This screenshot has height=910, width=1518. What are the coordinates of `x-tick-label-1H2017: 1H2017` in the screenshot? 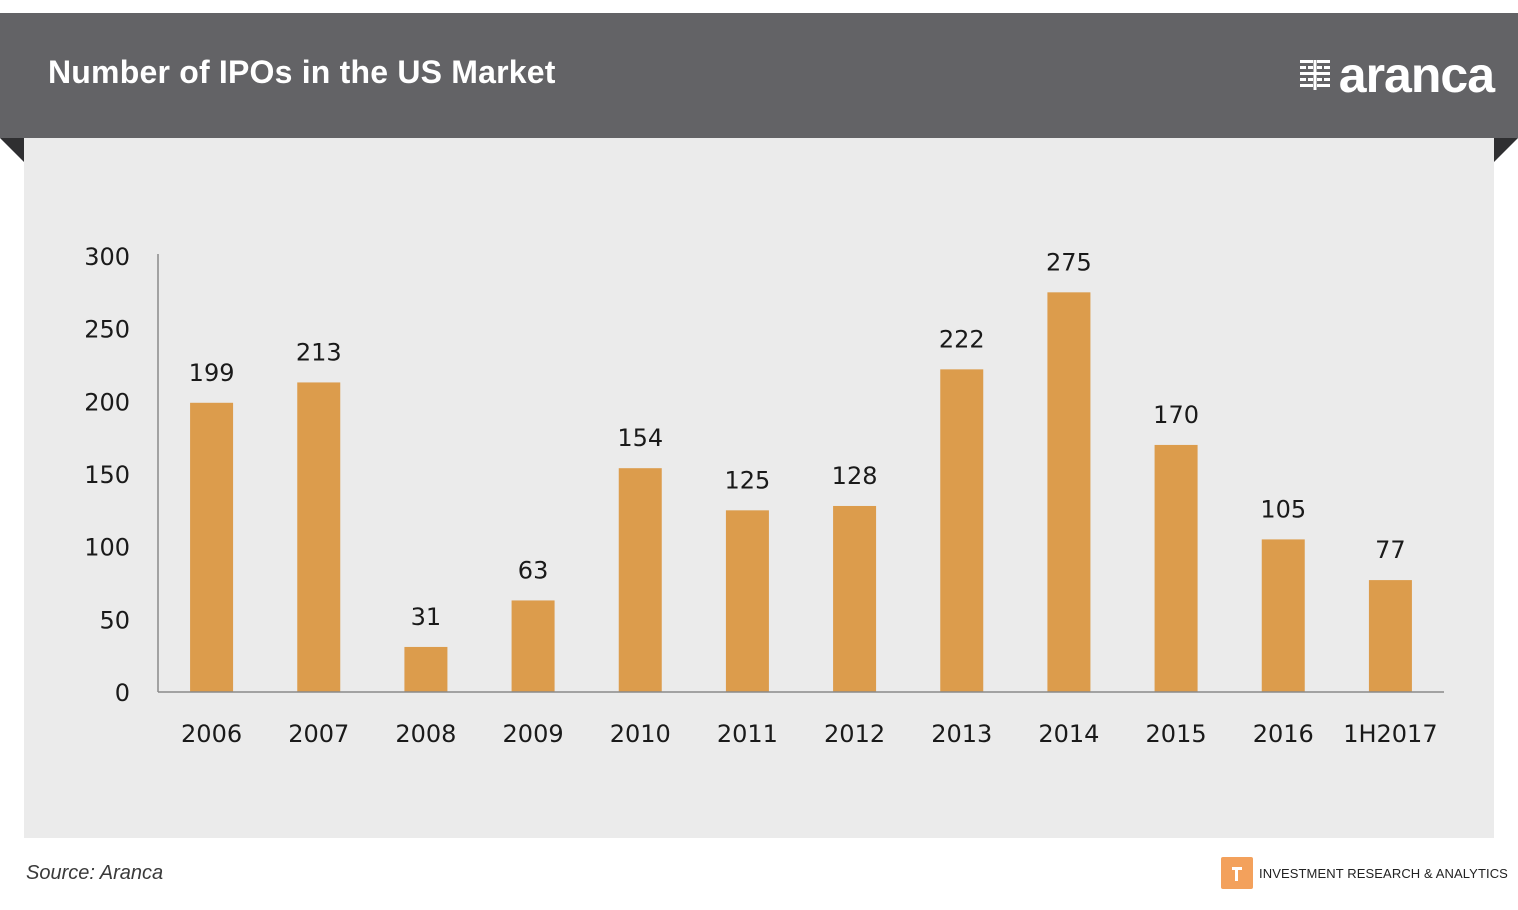 It's located at (1390, 734).